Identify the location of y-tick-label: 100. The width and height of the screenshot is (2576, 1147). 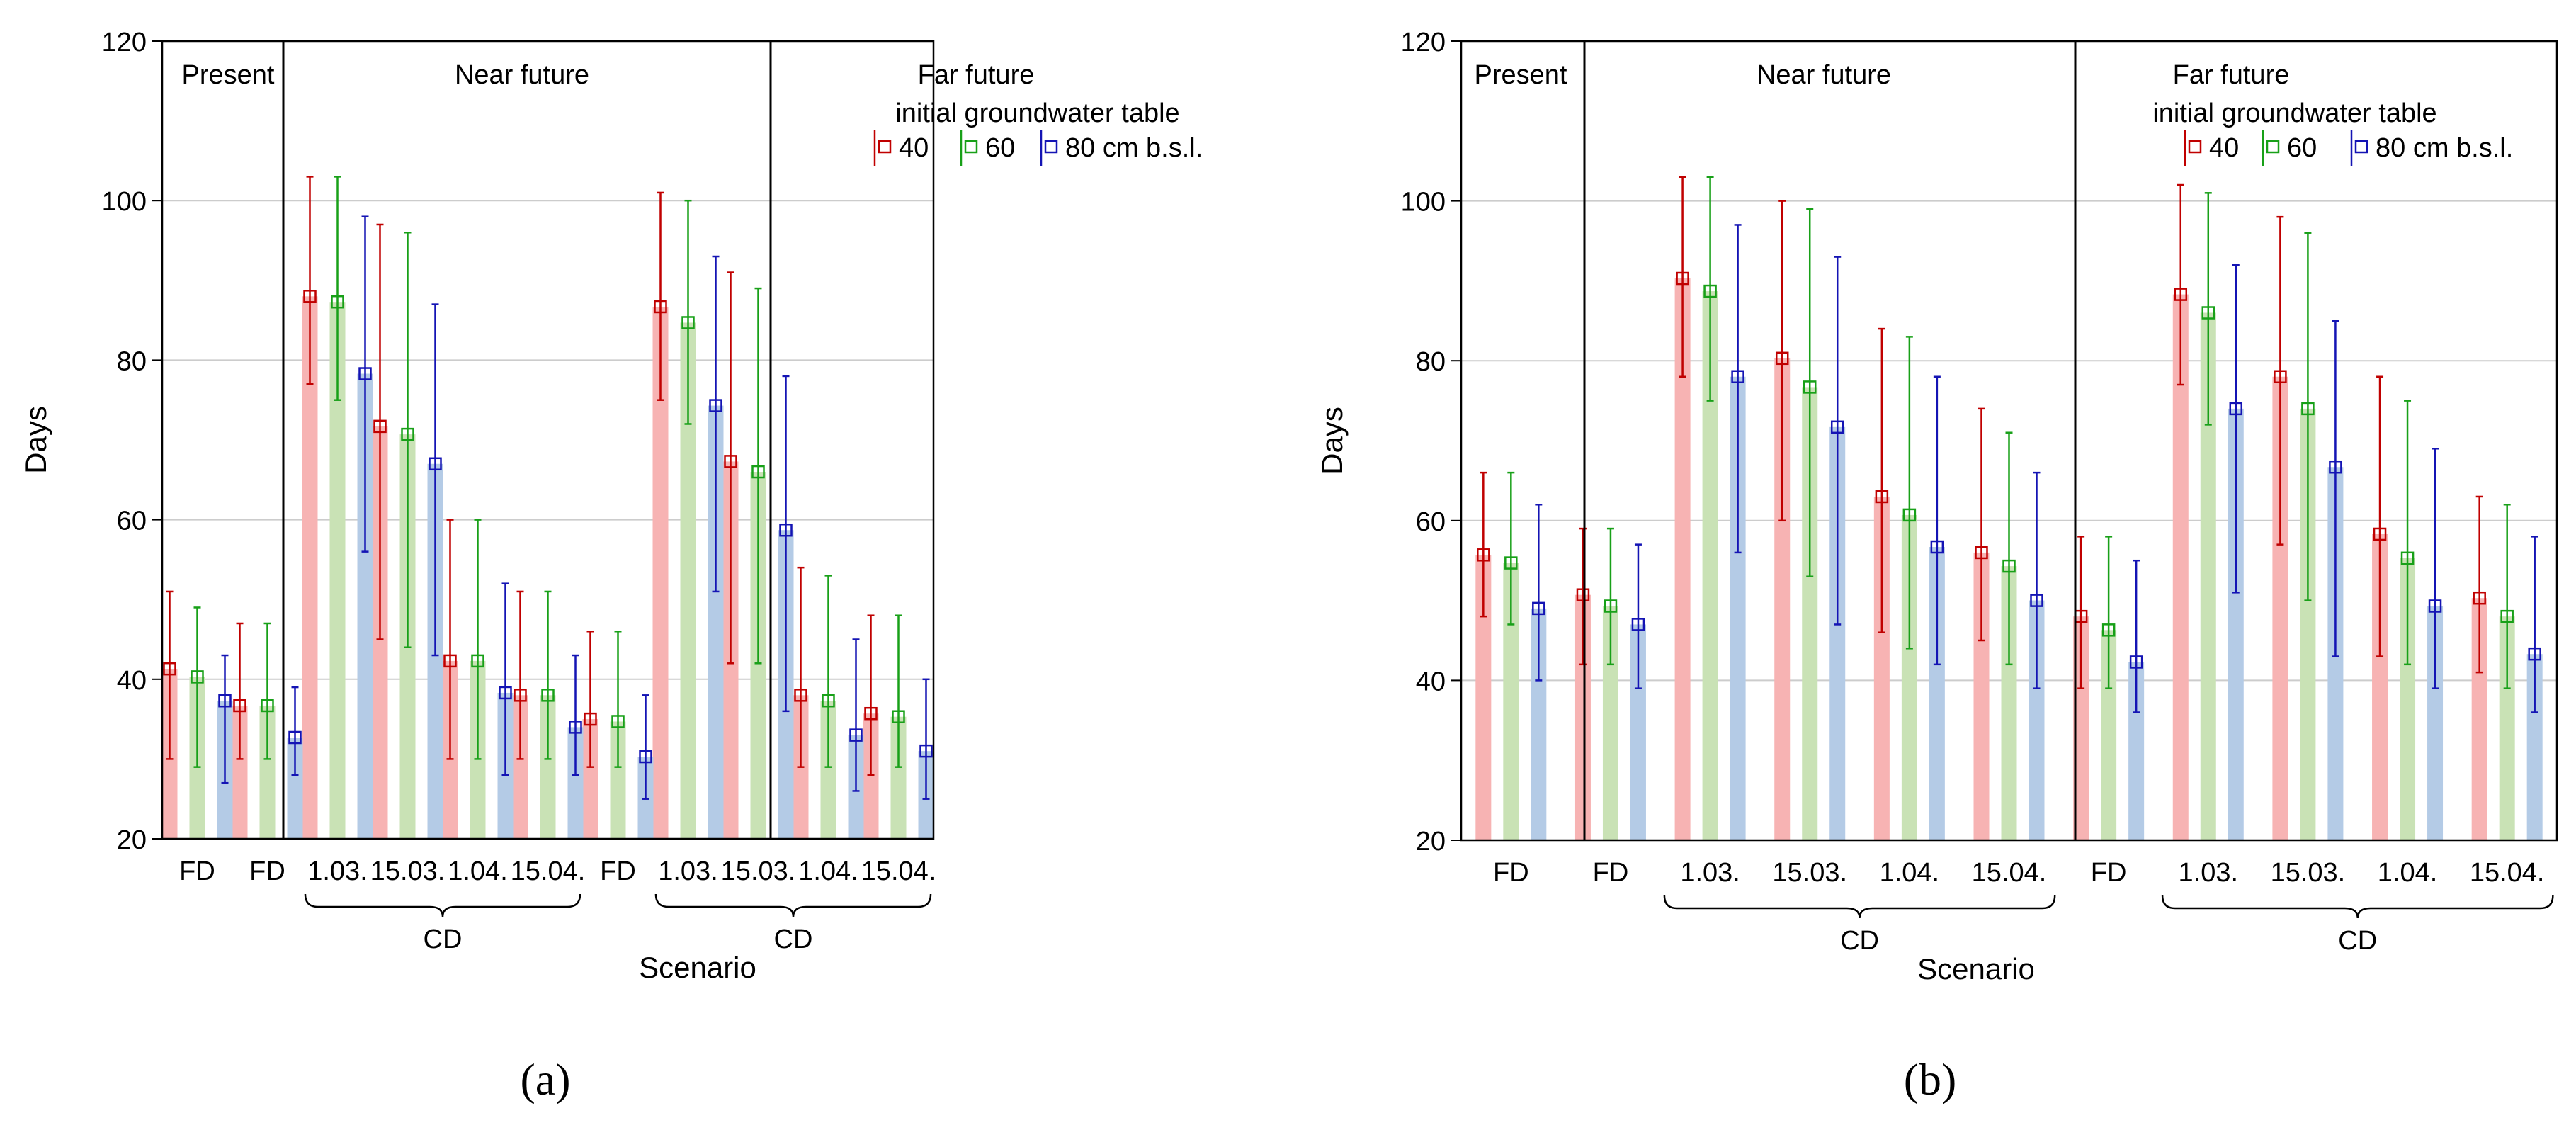
(1423, 202).